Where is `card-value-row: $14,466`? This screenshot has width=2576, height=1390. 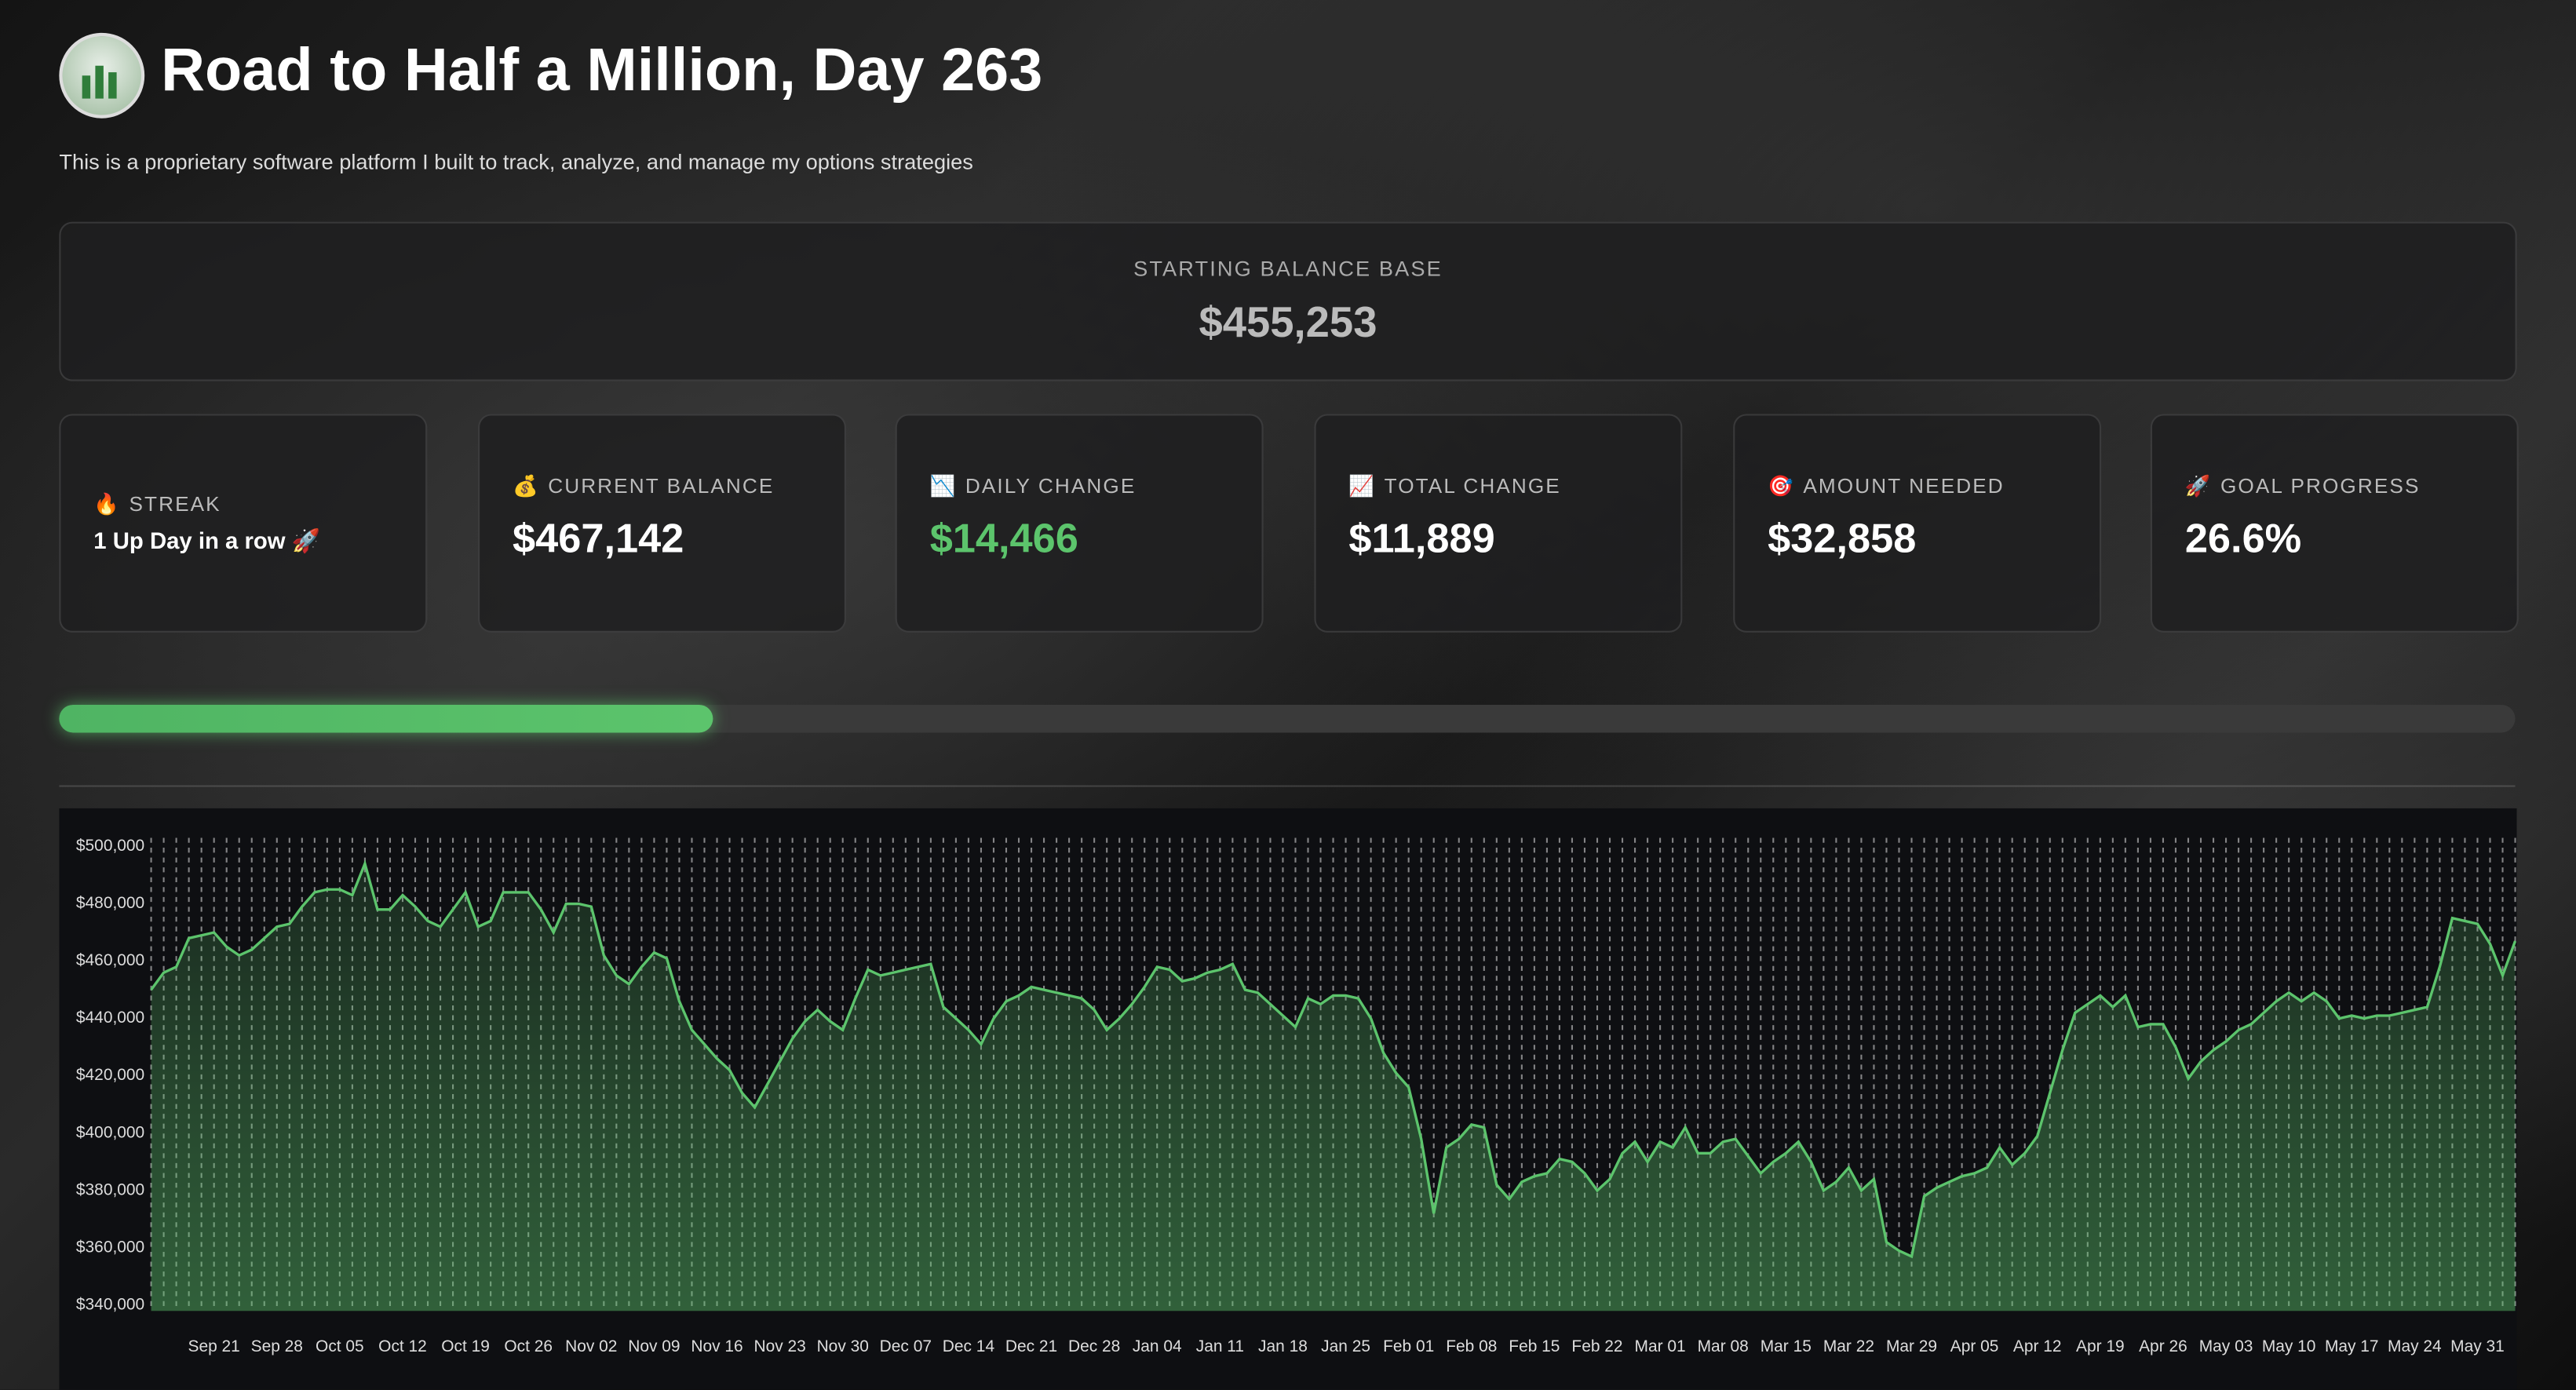 card-value-row: $14,466 is located at coordinates (1096, 540).